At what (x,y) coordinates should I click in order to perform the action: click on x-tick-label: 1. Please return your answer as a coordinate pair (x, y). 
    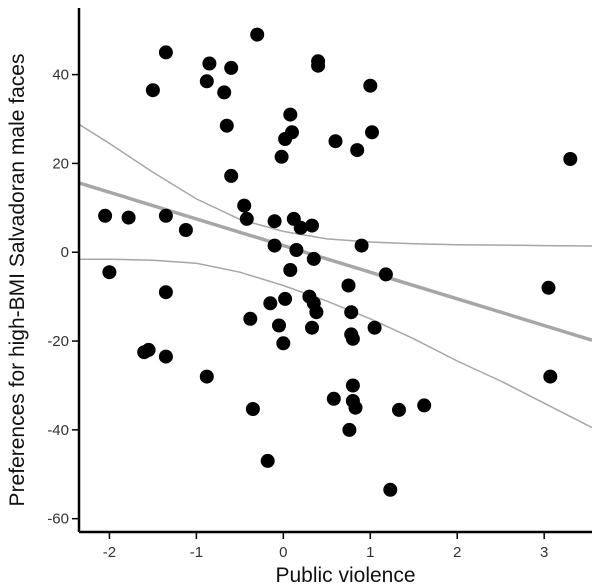
    Looking at the image, I should click on (370, 552).